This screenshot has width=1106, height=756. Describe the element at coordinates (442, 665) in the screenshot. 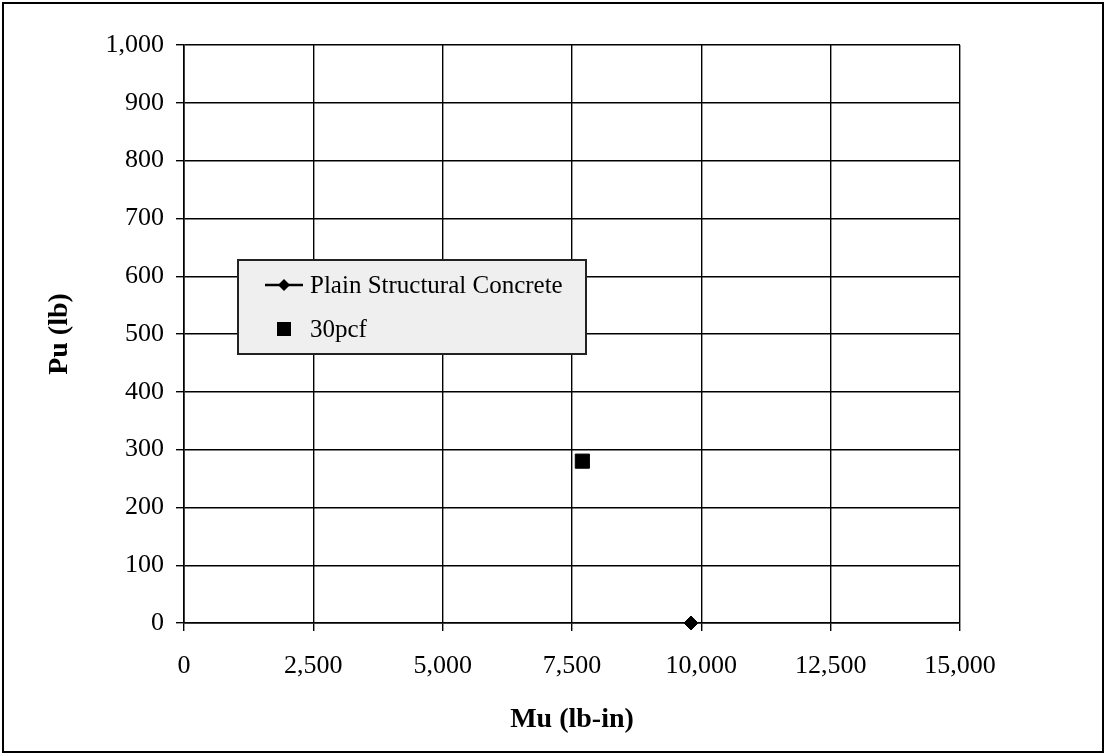

I see `x-tick-label: 5,000` at that location.